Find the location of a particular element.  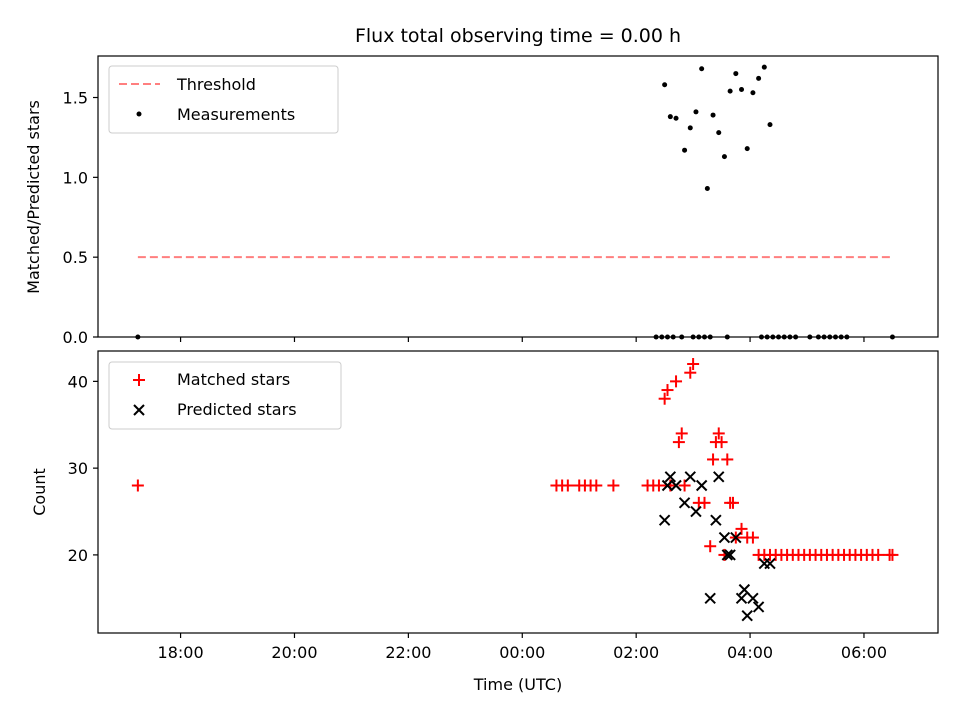

x-tick-label: 18:00 is located at coordinates (181, 652).